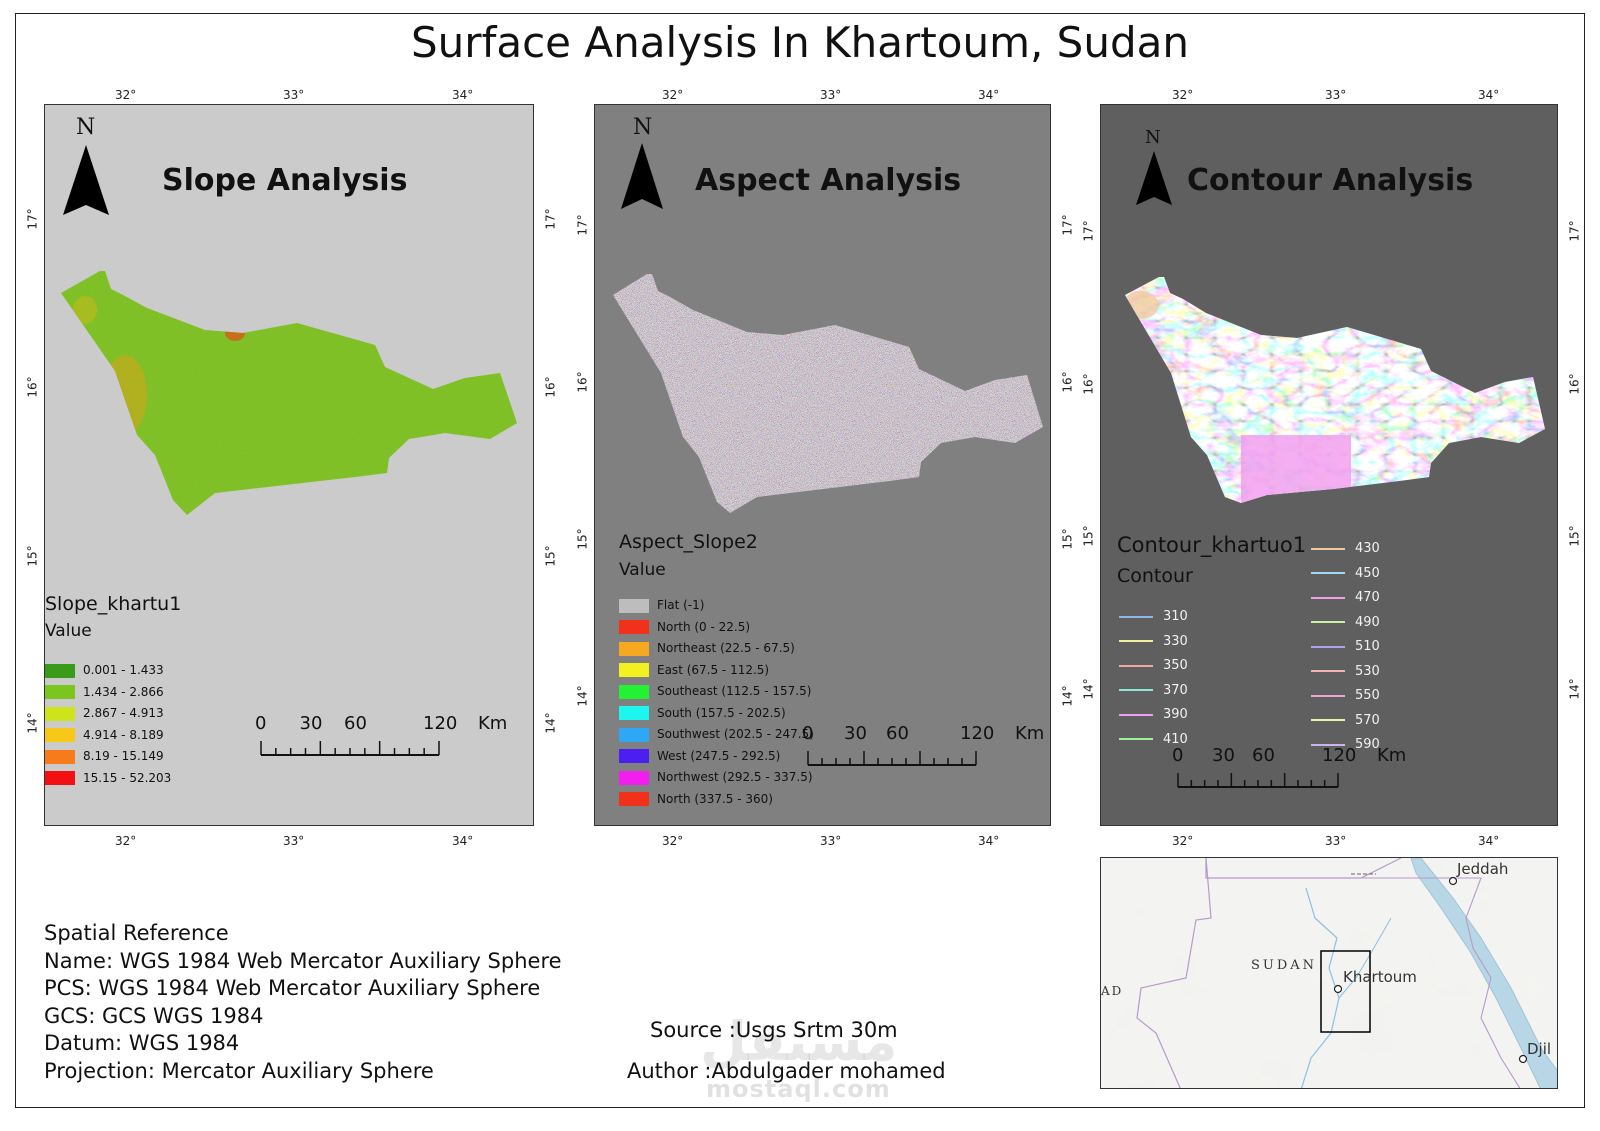 The image size is (1600, 1131). I want to click on legend-label: Flat (-1), so click(681, 605).